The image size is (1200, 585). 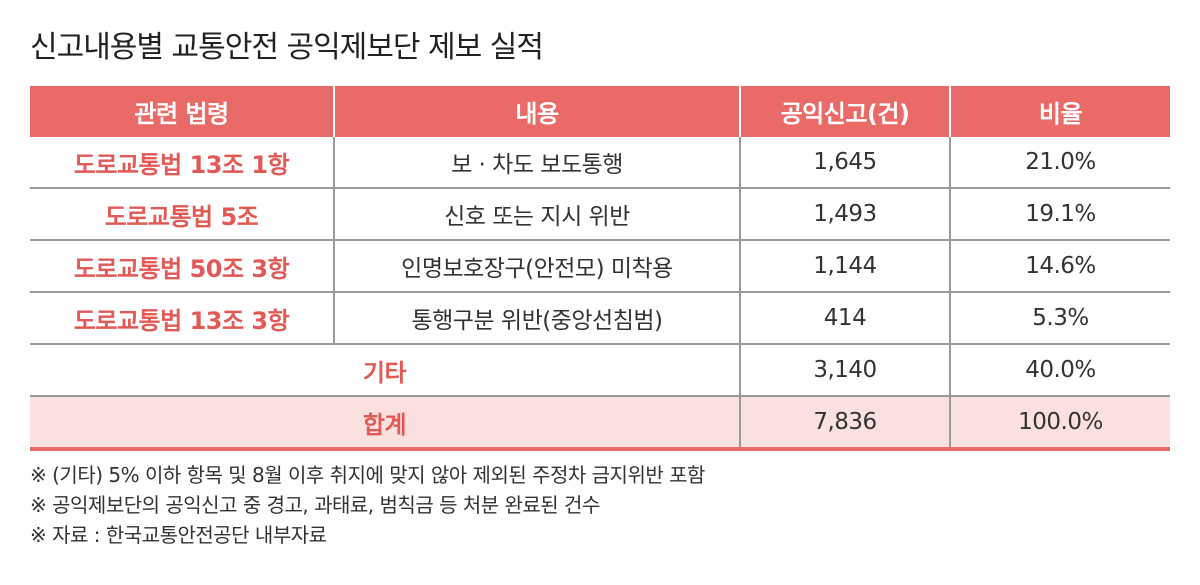 I want to click on table-header-row: 관련 법령 내용 공익신고(건) 비율, so click(x=600, y=111).